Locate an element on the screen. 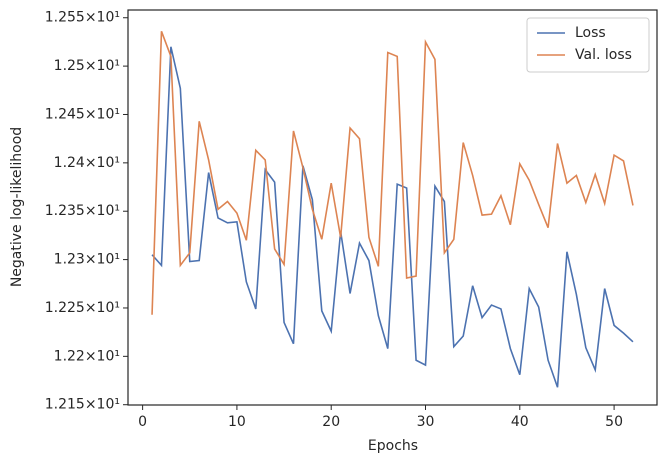 The height and width of the screenshot is (465, 666). y-tick-label: 1.23×10¹ is located at coordinates (87, 260).